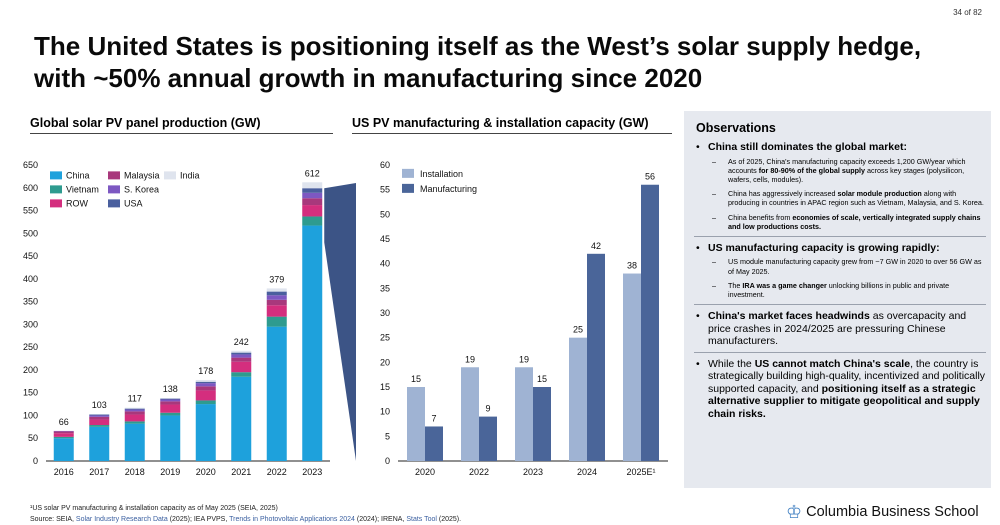  I want to click on source-suffix: (2025)., so click(450, 519).